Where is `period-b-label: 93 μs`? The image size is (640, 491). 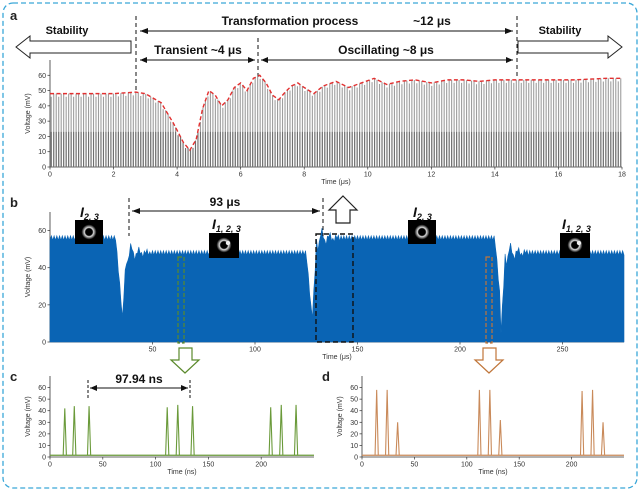
period-b-label: 93 μs is located at coordinates (225, 202).